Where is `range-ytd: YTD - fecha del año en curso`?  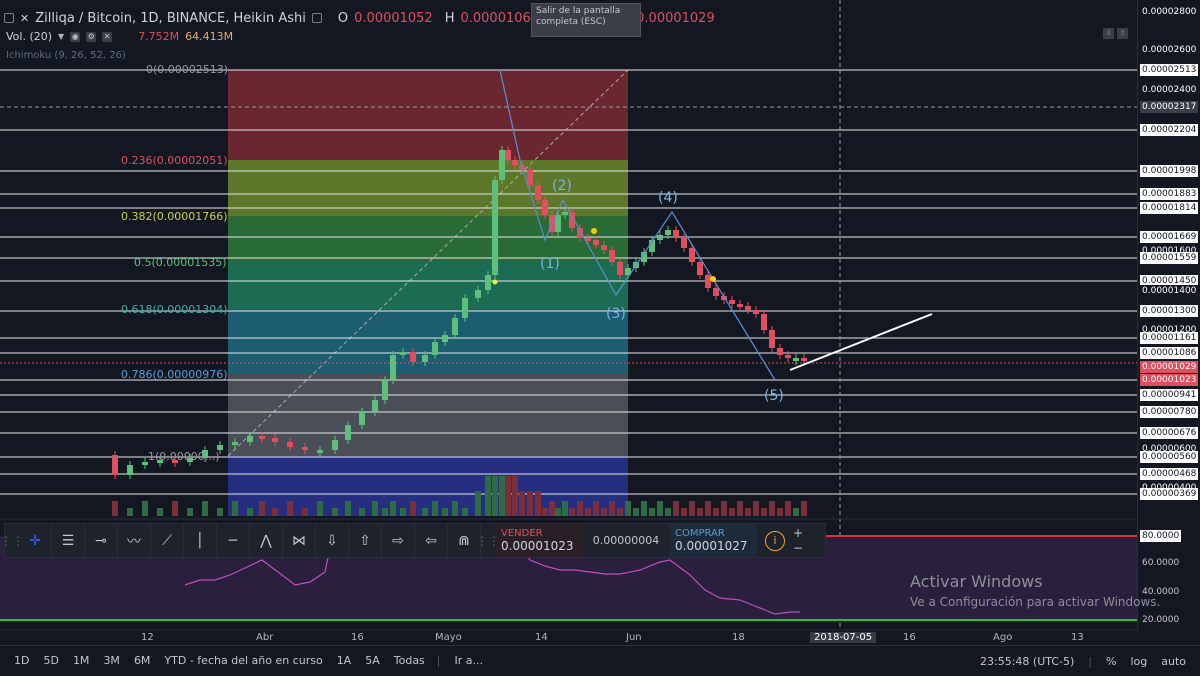
range-ytd: YTD - fecha del año en curso is located at coordinates (243, 660).